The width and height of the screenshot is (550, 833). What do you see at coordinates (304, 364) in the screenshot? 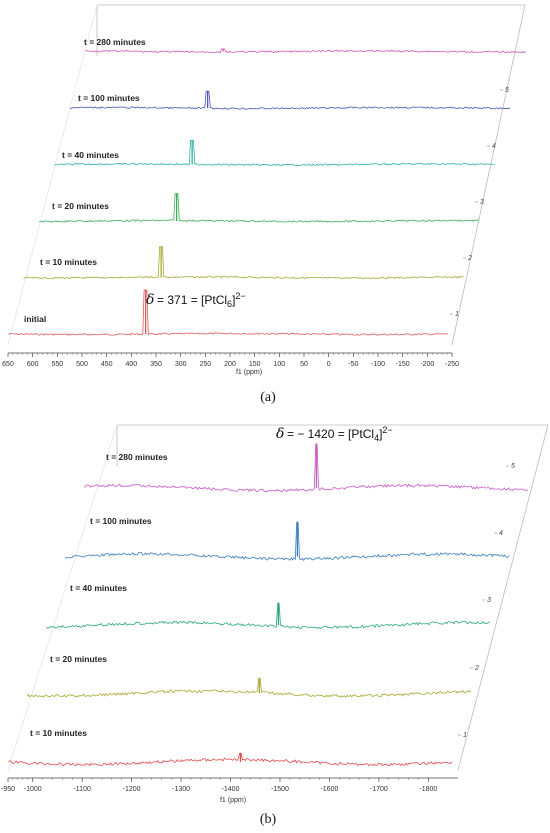
I see `x-tick-label: 50` at bounding box center [304, 364].